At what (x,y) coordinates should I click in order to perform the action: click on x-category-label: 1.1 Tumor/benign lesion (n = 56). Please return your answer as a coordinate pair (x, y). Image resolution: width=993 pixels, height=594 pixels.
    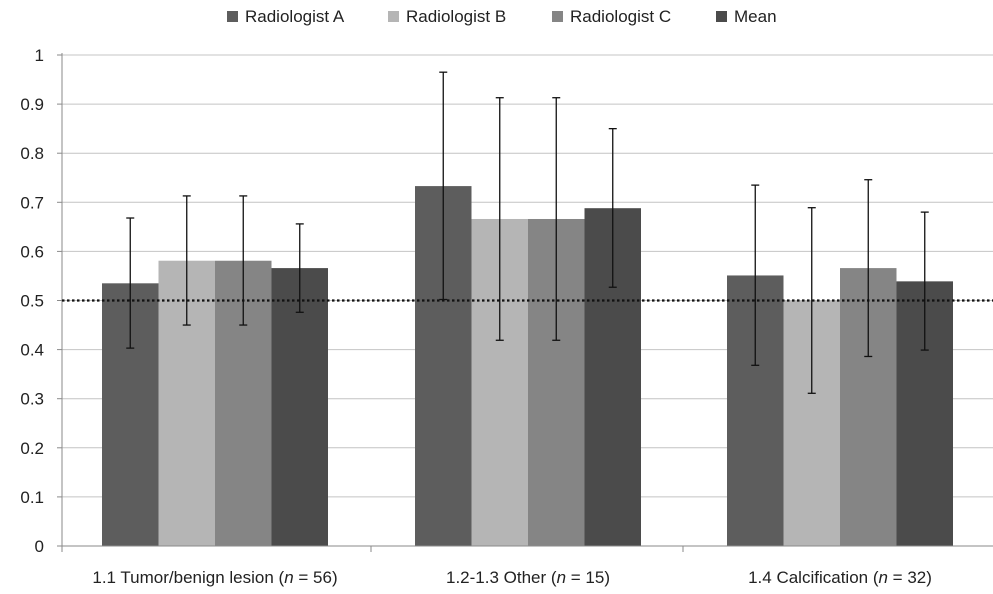
    Looking at the image, I should click on (214, 577).